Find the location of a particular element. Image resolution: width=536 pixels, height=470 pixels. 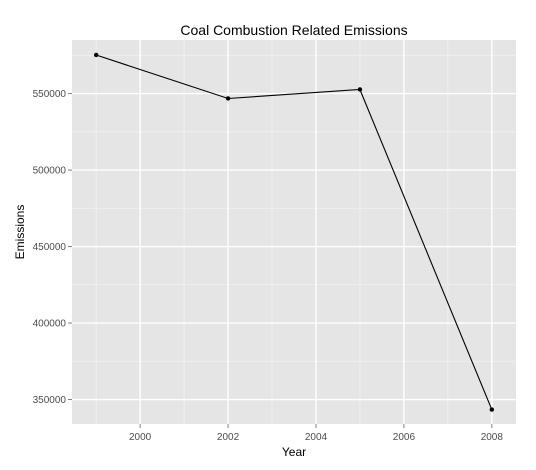

y-tick-label: 350000 is located at coordinates (50, 400).